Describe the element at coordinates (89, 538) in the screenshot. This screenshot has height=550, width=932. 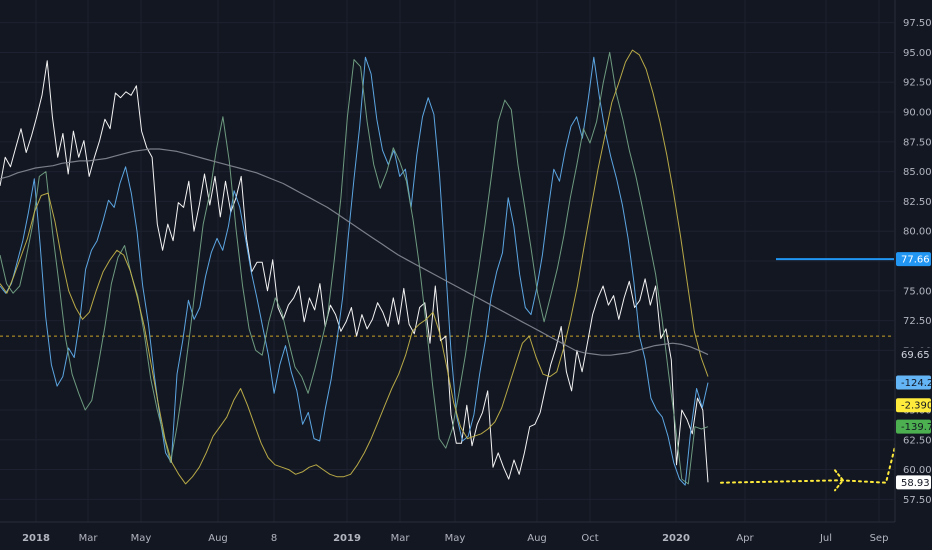
I see `x-tick-label-1: Mar` at that location.